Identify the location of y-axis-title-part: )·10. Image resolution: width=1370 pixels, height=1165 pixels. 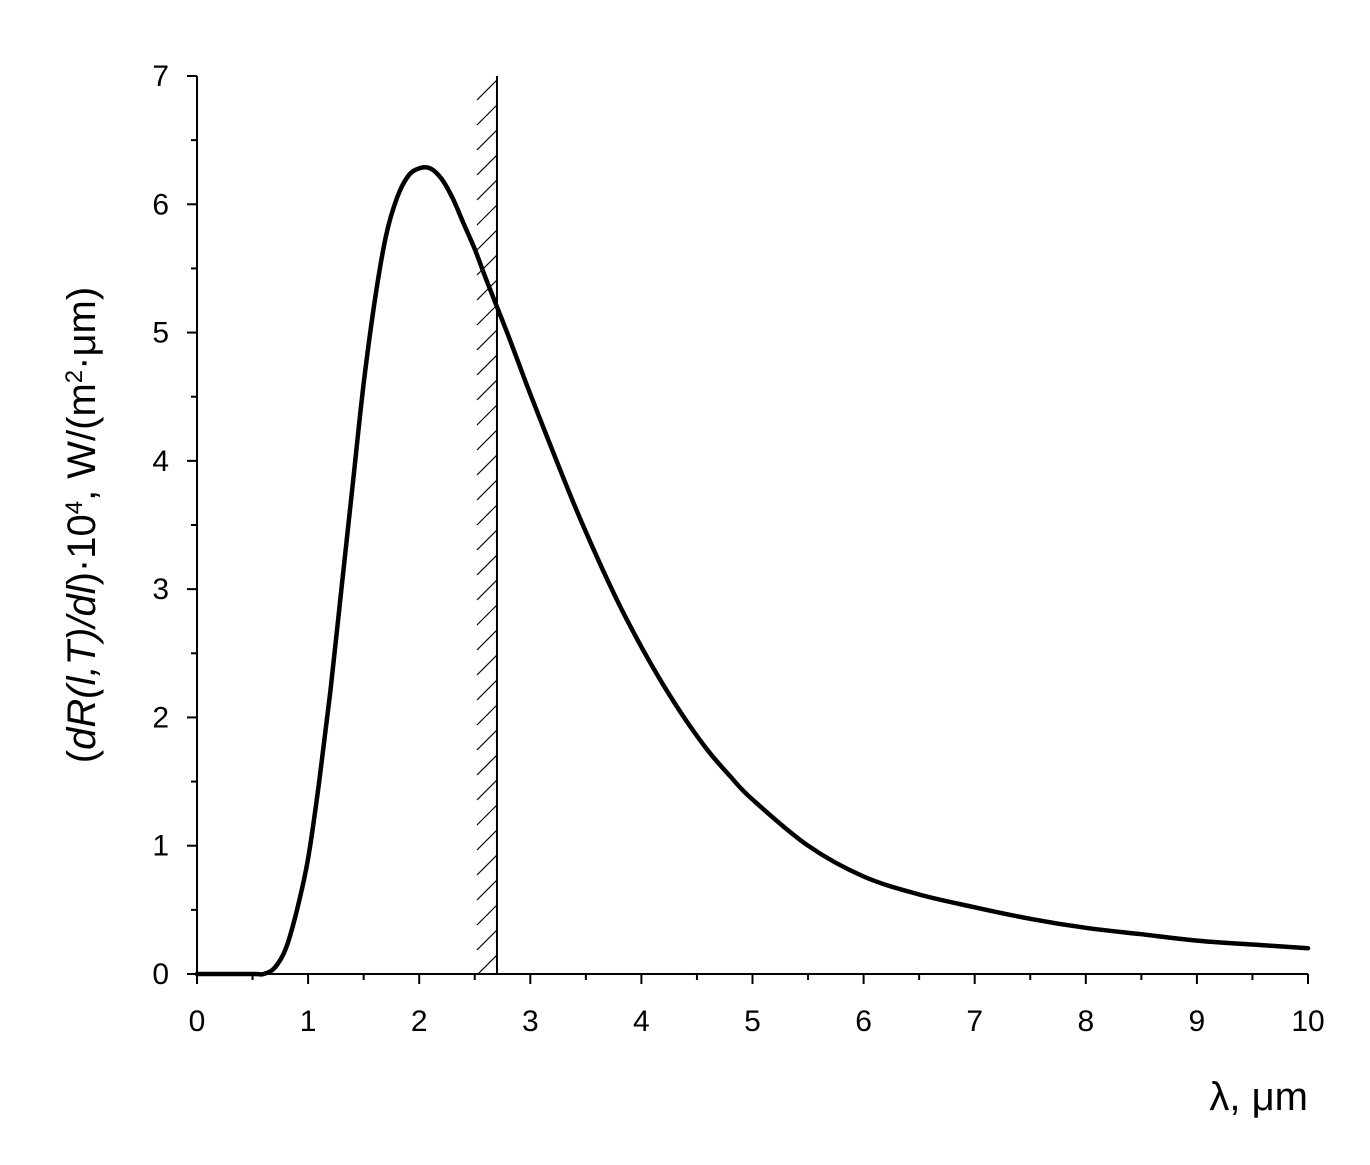
(82, 549).